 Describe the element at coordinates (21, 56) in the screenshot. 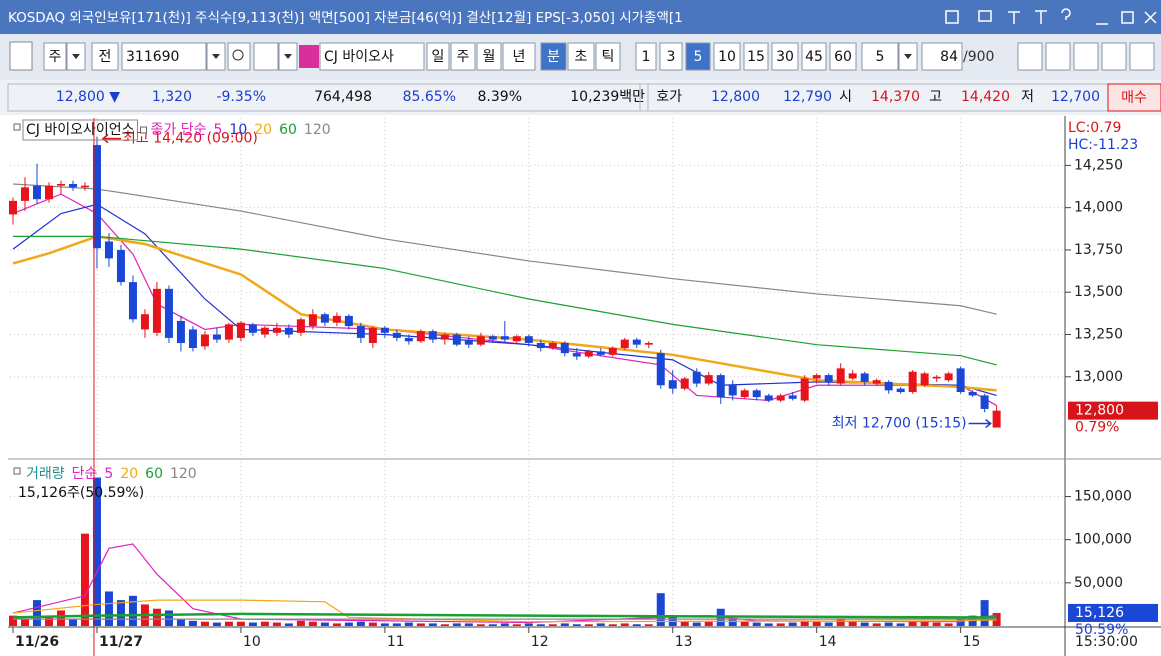

I see `menu-icon` at that location.